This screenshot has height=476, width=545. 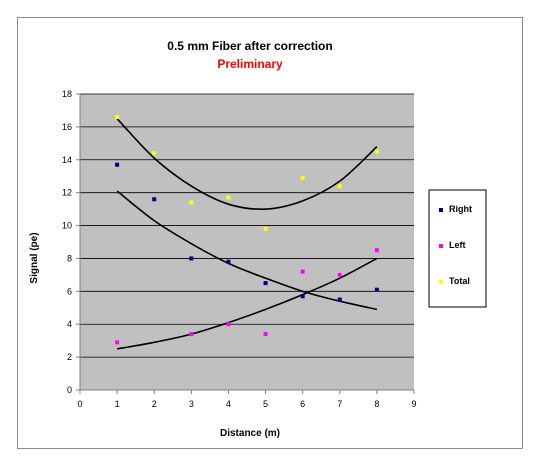 I want to click on chart-title: 0.5 mm Fiber after correction, so click(x=249, y=46).